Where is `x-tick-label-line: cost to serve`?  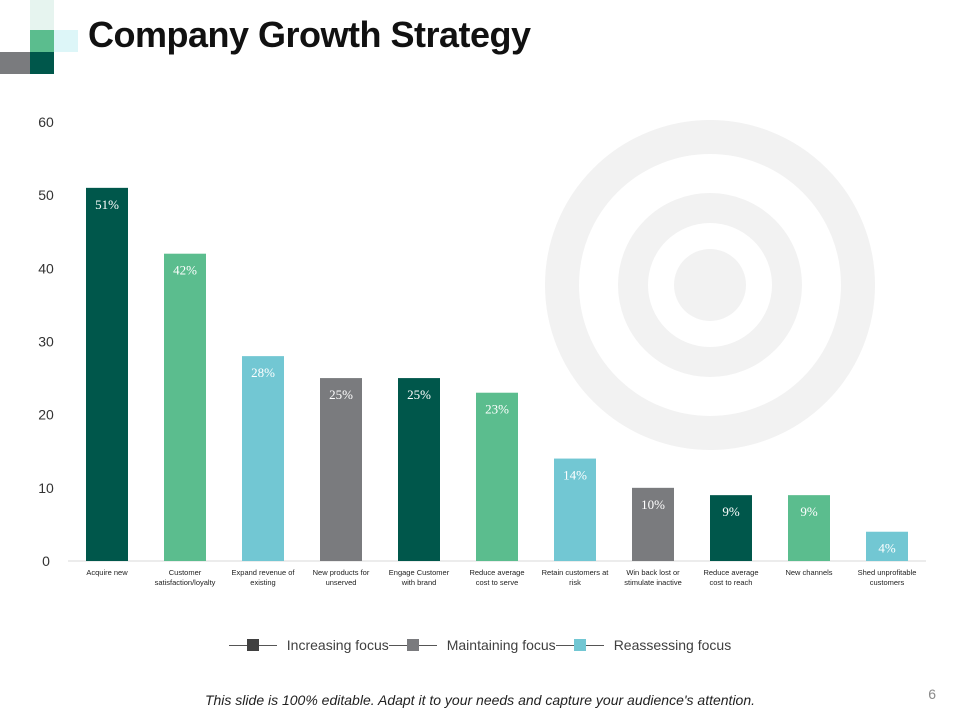
x-tick-label-line: cost to serve is located at coordinates (497, 582).